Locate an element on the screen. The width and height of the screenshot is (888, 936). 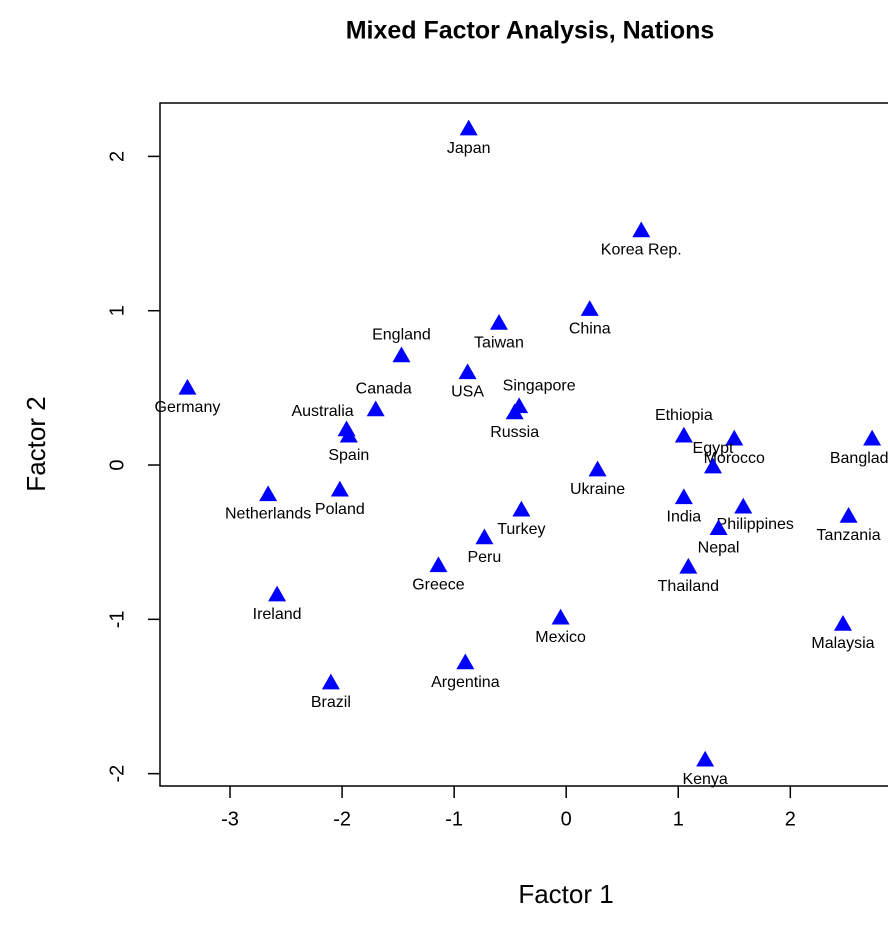
x-tick-label: -2 is located at coordinates (342, 819).